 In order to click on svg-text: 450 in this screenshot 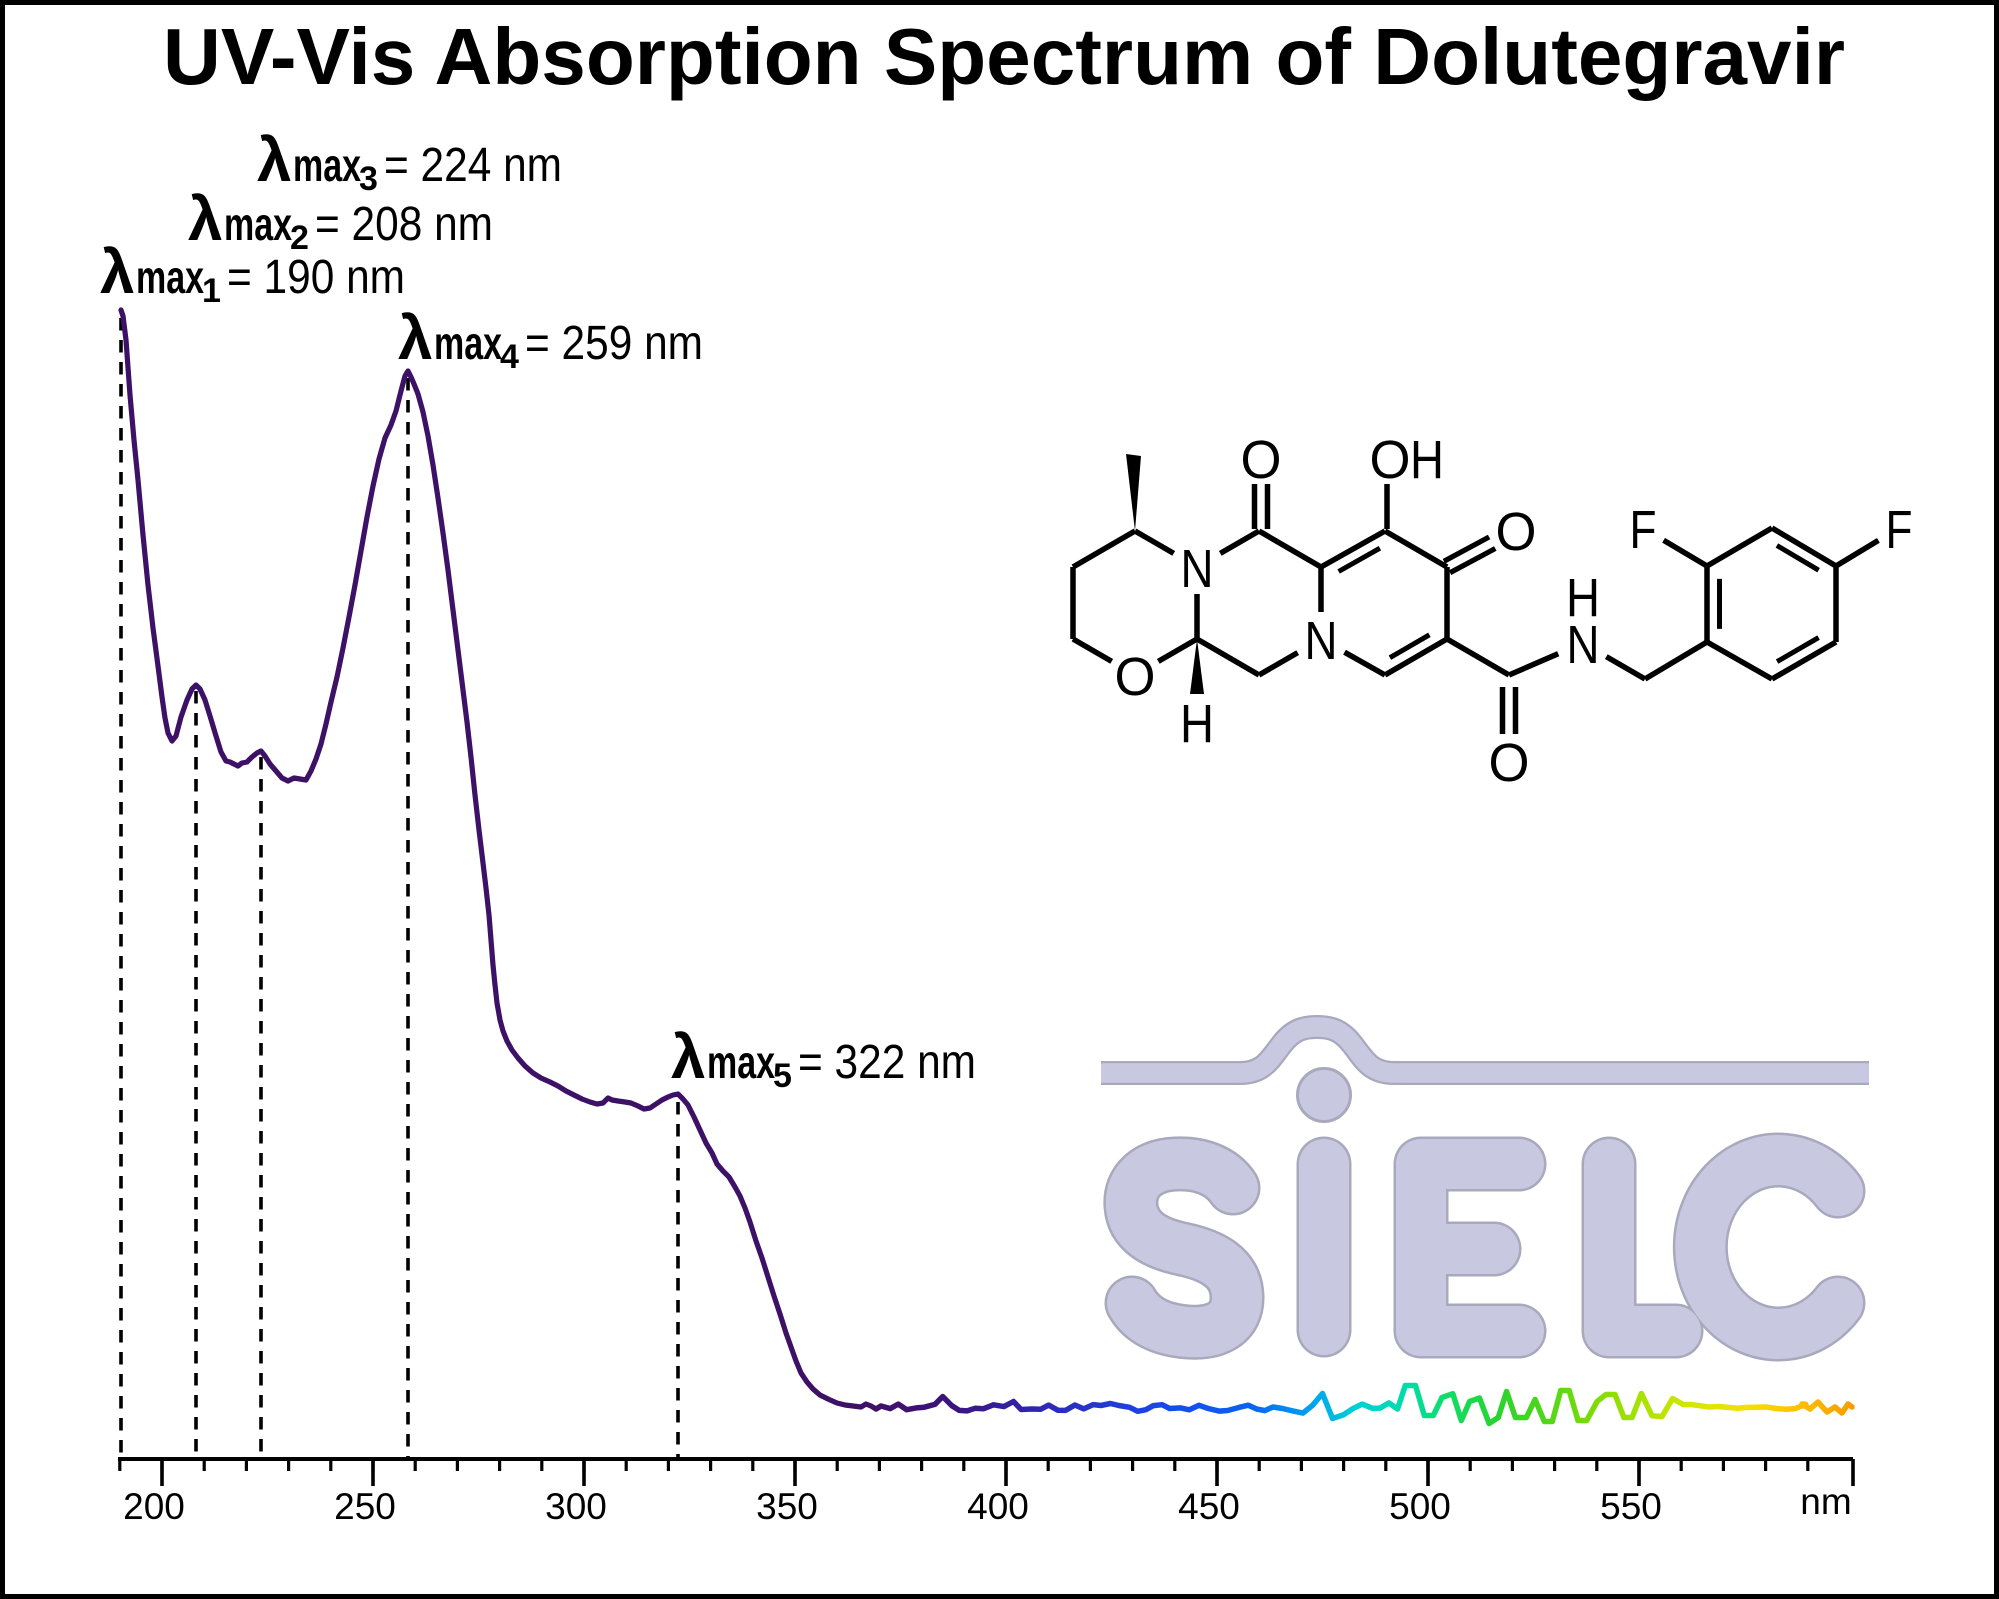, I will do `click(1209, 1506)`.